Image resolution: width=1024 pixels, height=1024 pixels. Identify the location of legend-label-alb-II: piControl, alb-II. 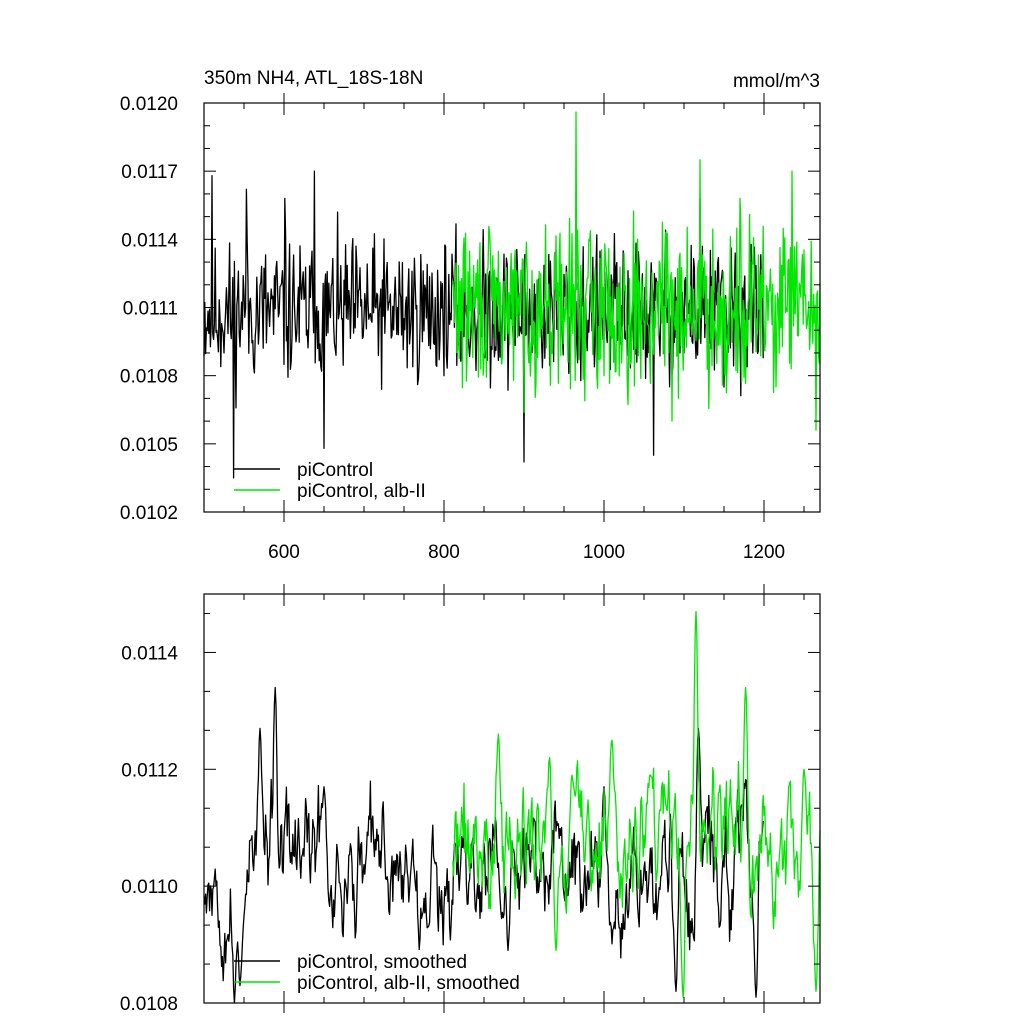
(361, 491).